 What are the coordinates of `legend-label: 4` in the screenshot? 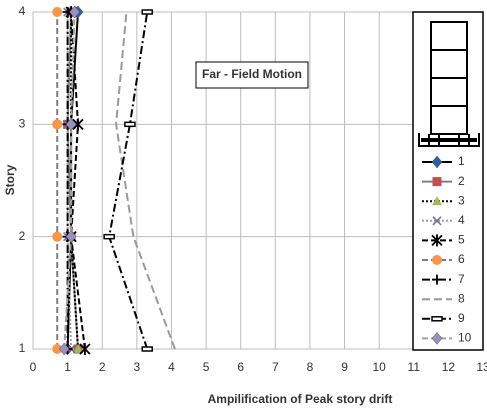 It's located at (461, 220).